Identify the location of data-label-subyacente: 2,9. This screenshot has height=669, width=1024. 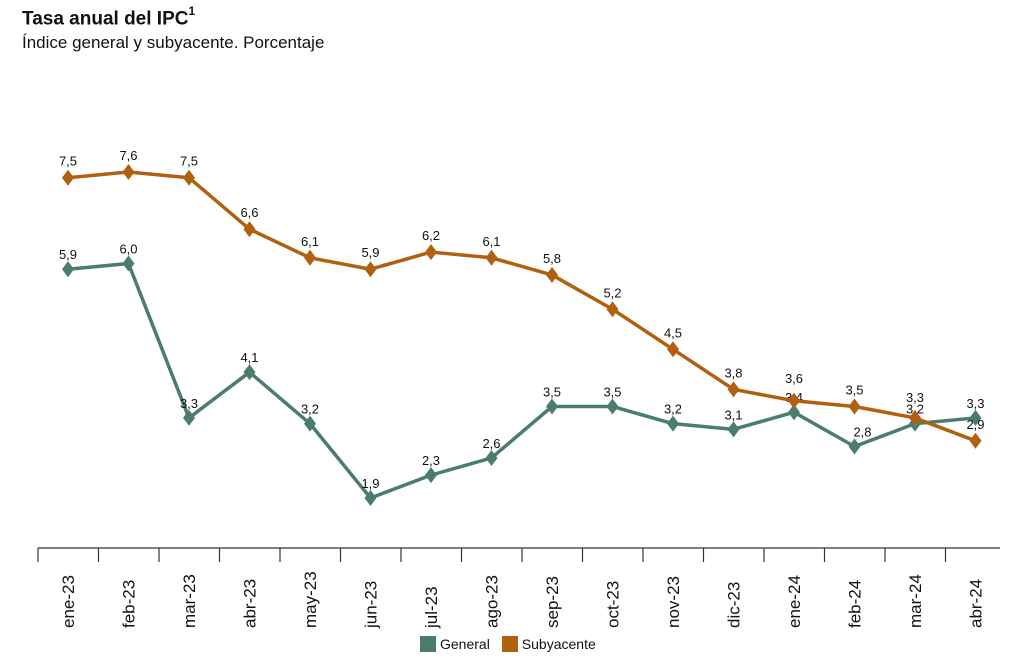
(975, 424).